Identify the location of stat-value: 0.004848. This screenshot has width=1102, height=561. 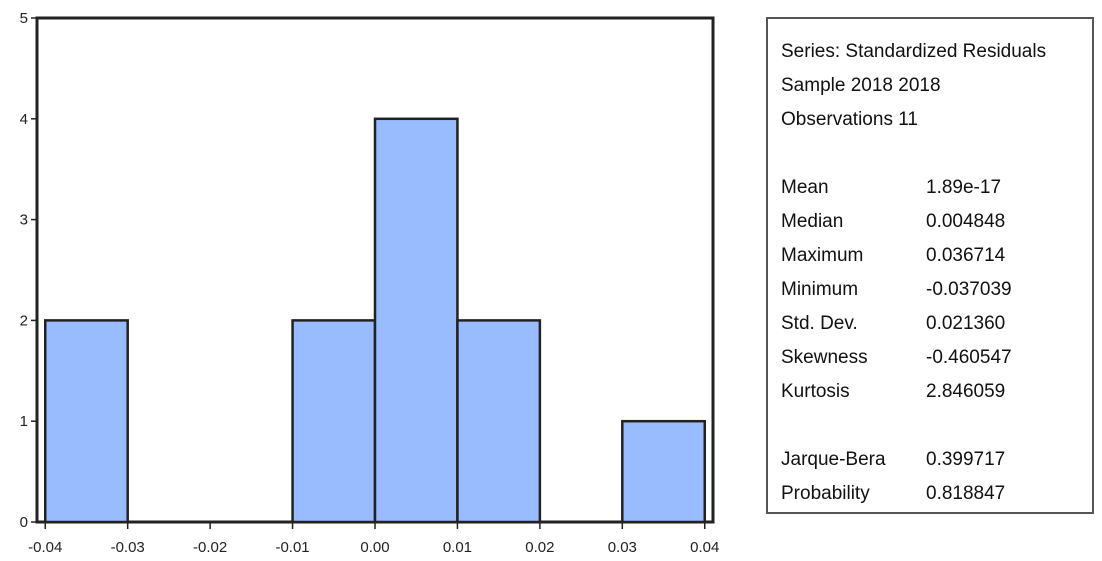
(966, 221).